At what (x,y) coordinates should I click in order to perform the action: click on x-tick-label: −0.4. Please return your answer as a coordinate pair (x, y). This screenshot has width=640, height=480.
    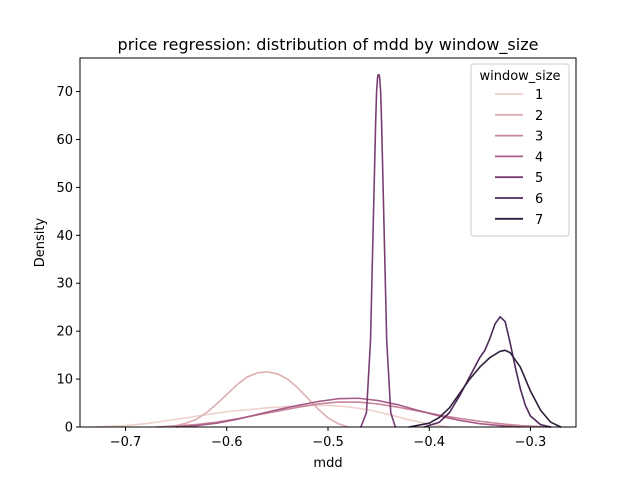
    Looking at the image, I should click on (429, 442).